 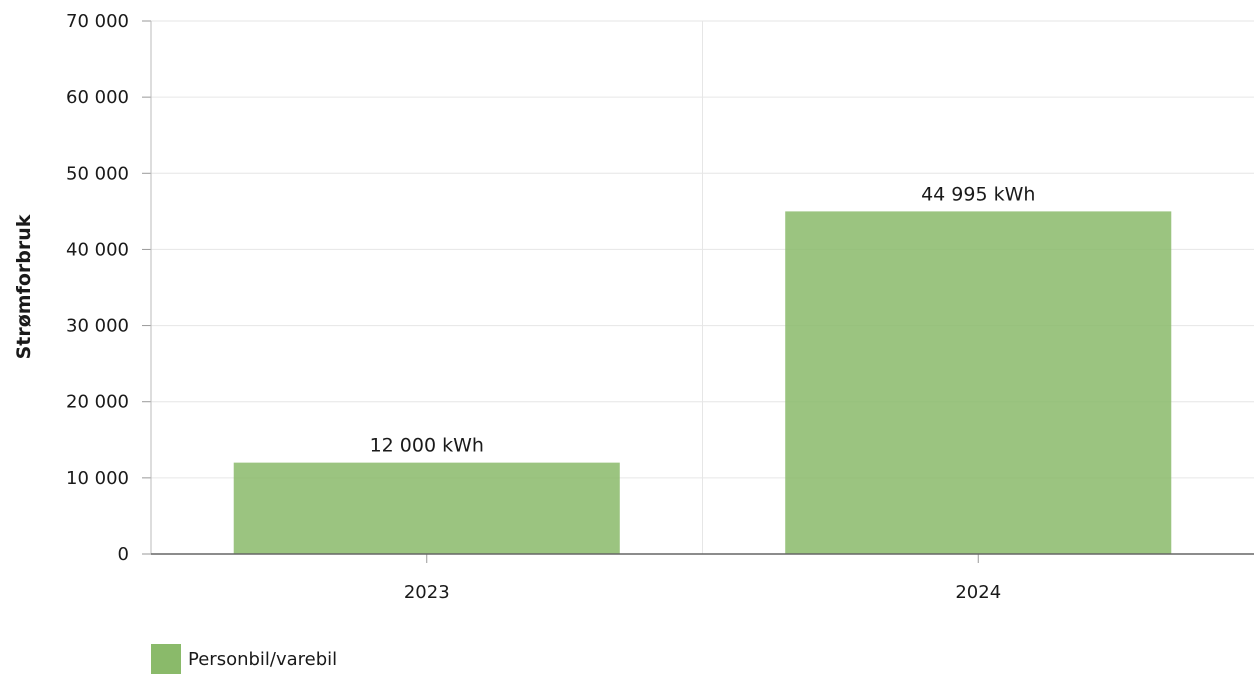 I want to click on bar-data-label: 12 000 kWh, so click(x=427, y=446).